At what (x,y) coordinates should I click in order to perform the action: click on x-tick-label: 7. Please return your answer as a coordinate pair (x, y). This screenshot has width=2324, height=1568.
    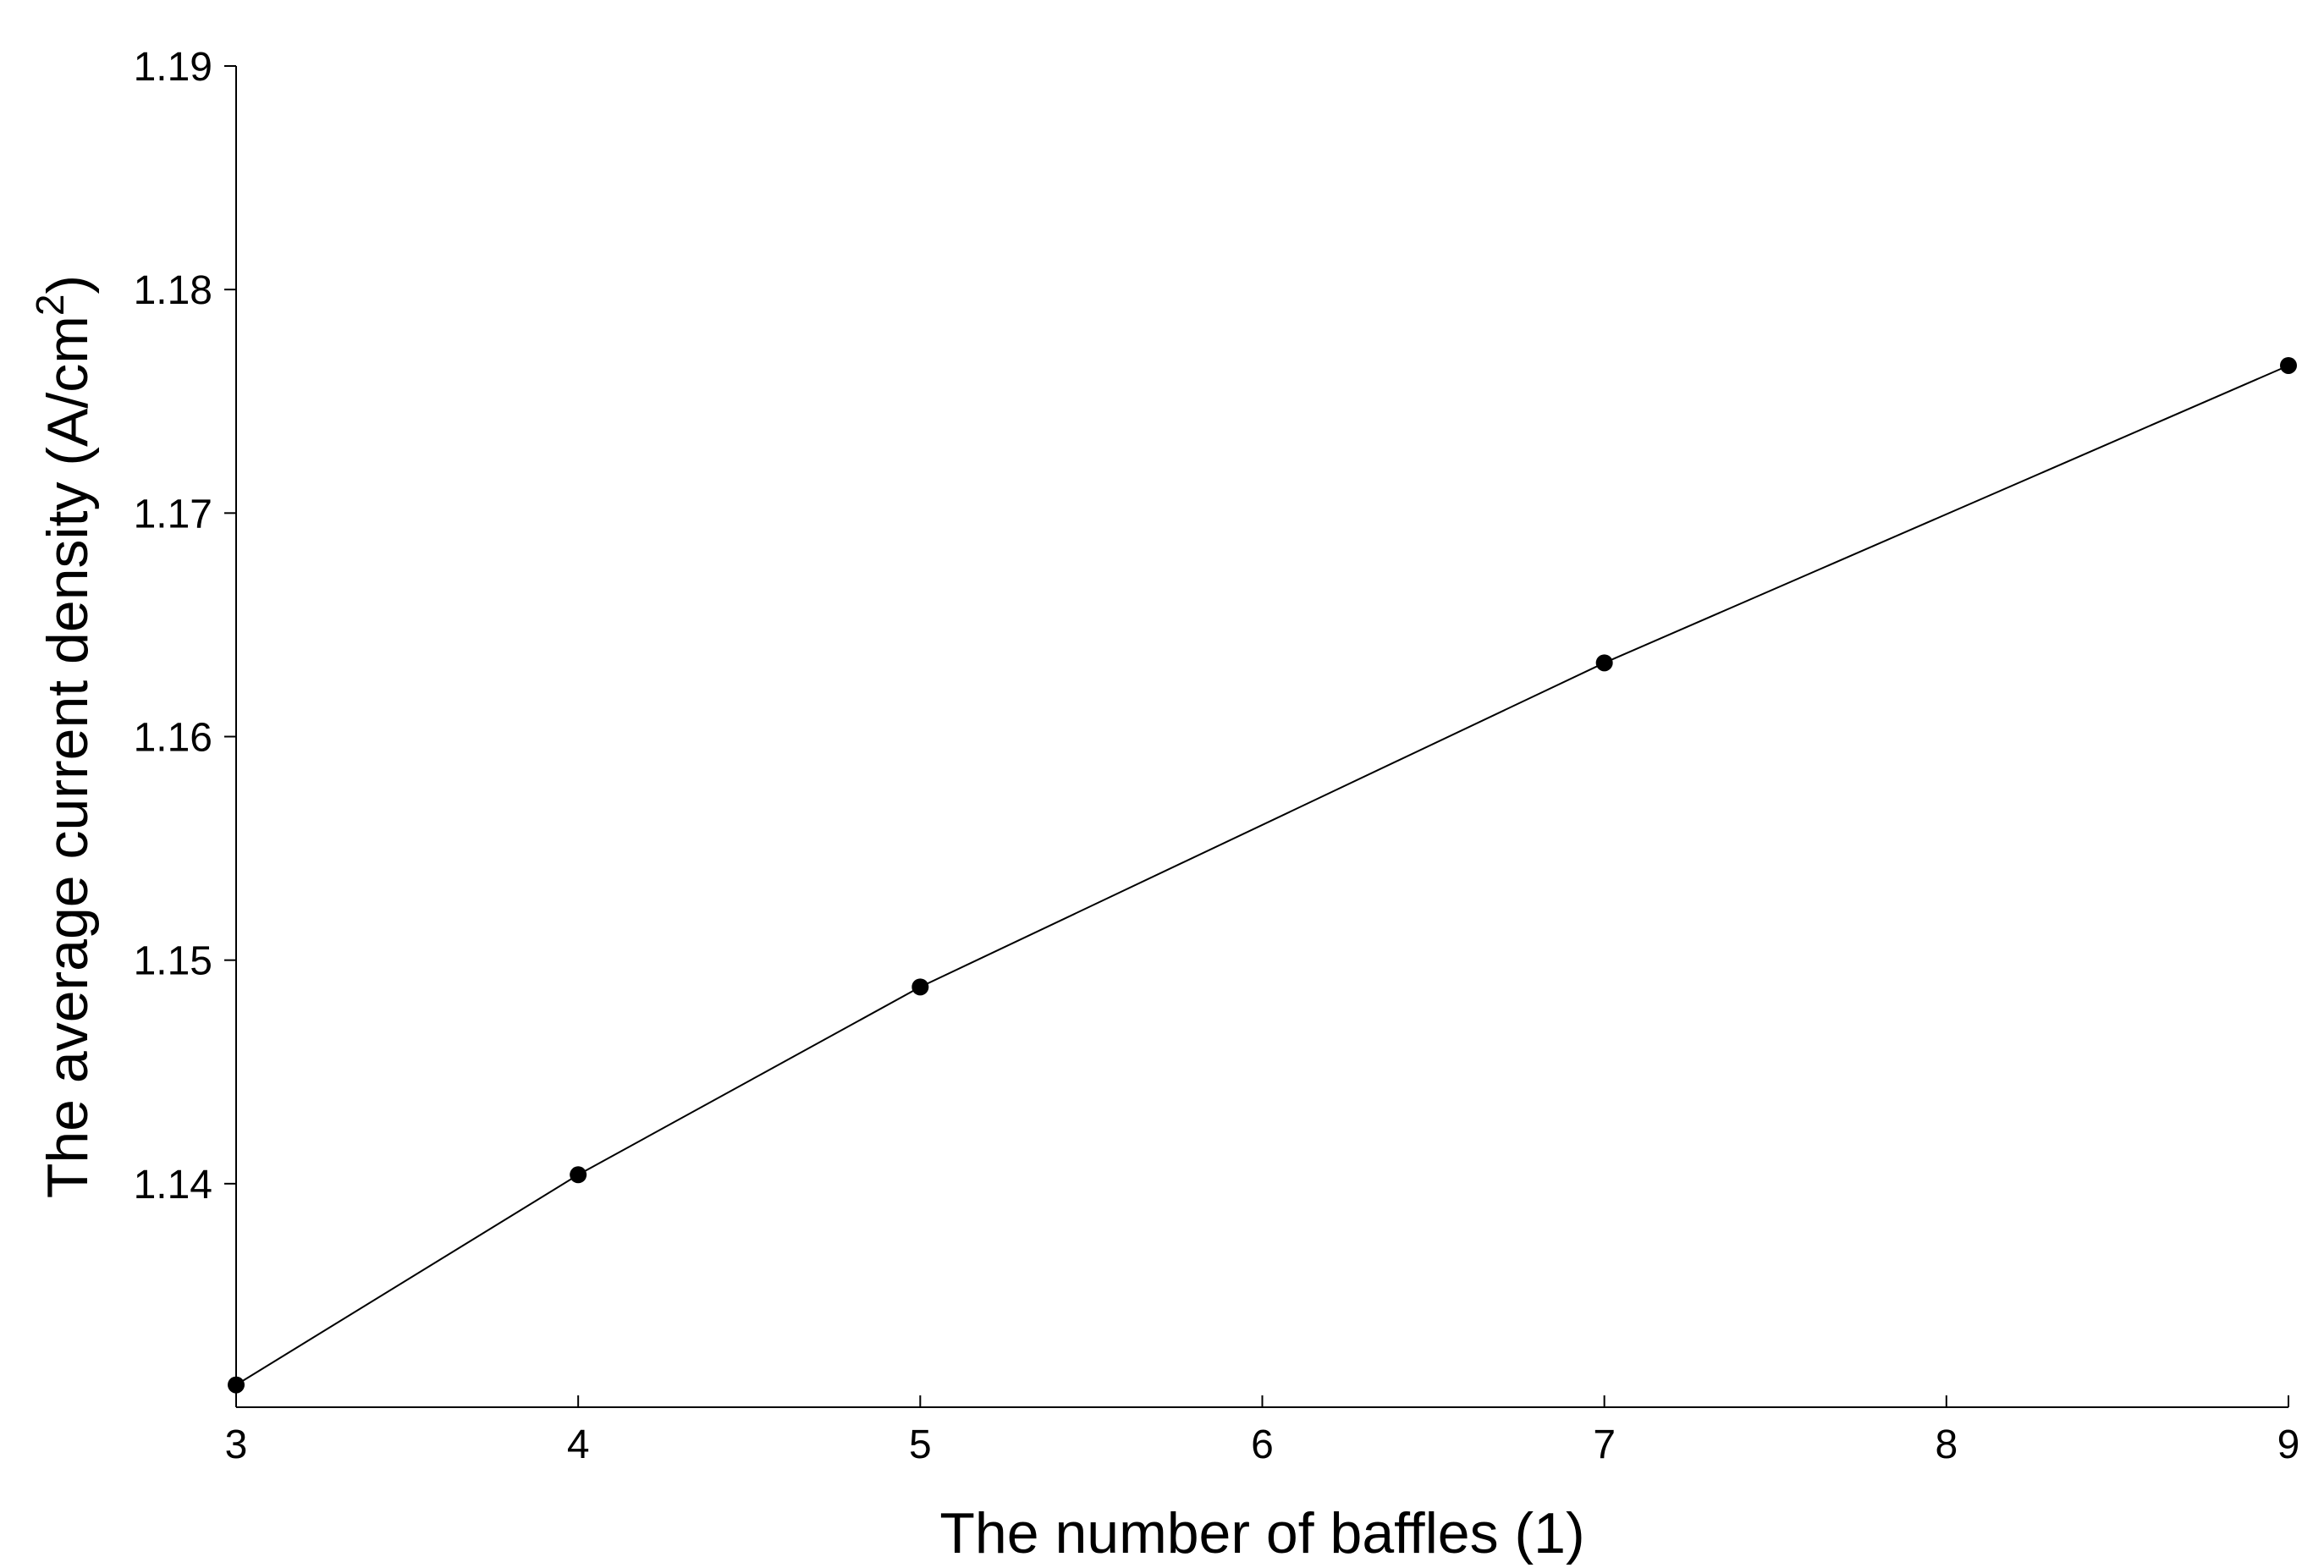
    Looking at the image, I should click on (1604, 1444).